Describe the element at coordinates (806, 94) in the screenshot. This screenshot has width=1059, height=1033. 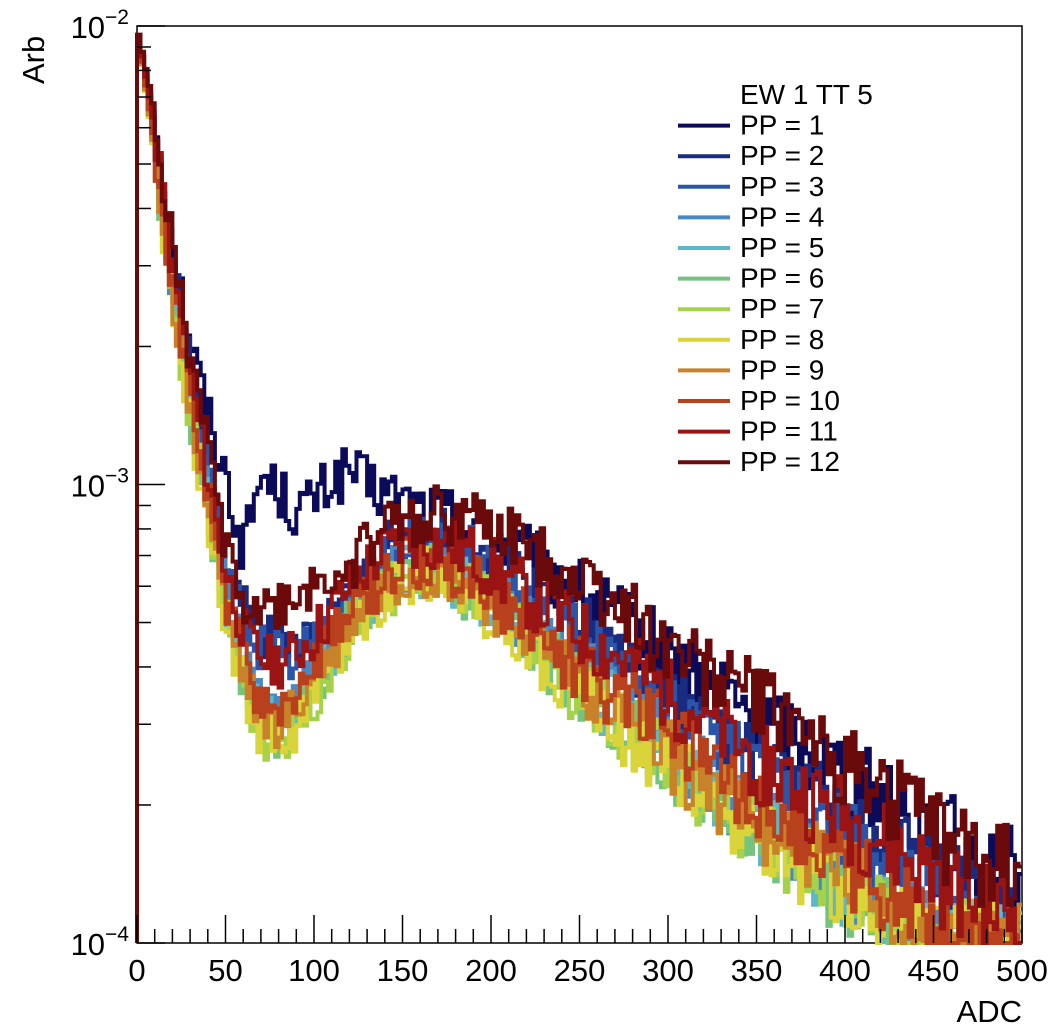
I see `legend-title: EW 1 TT 5` at that location.